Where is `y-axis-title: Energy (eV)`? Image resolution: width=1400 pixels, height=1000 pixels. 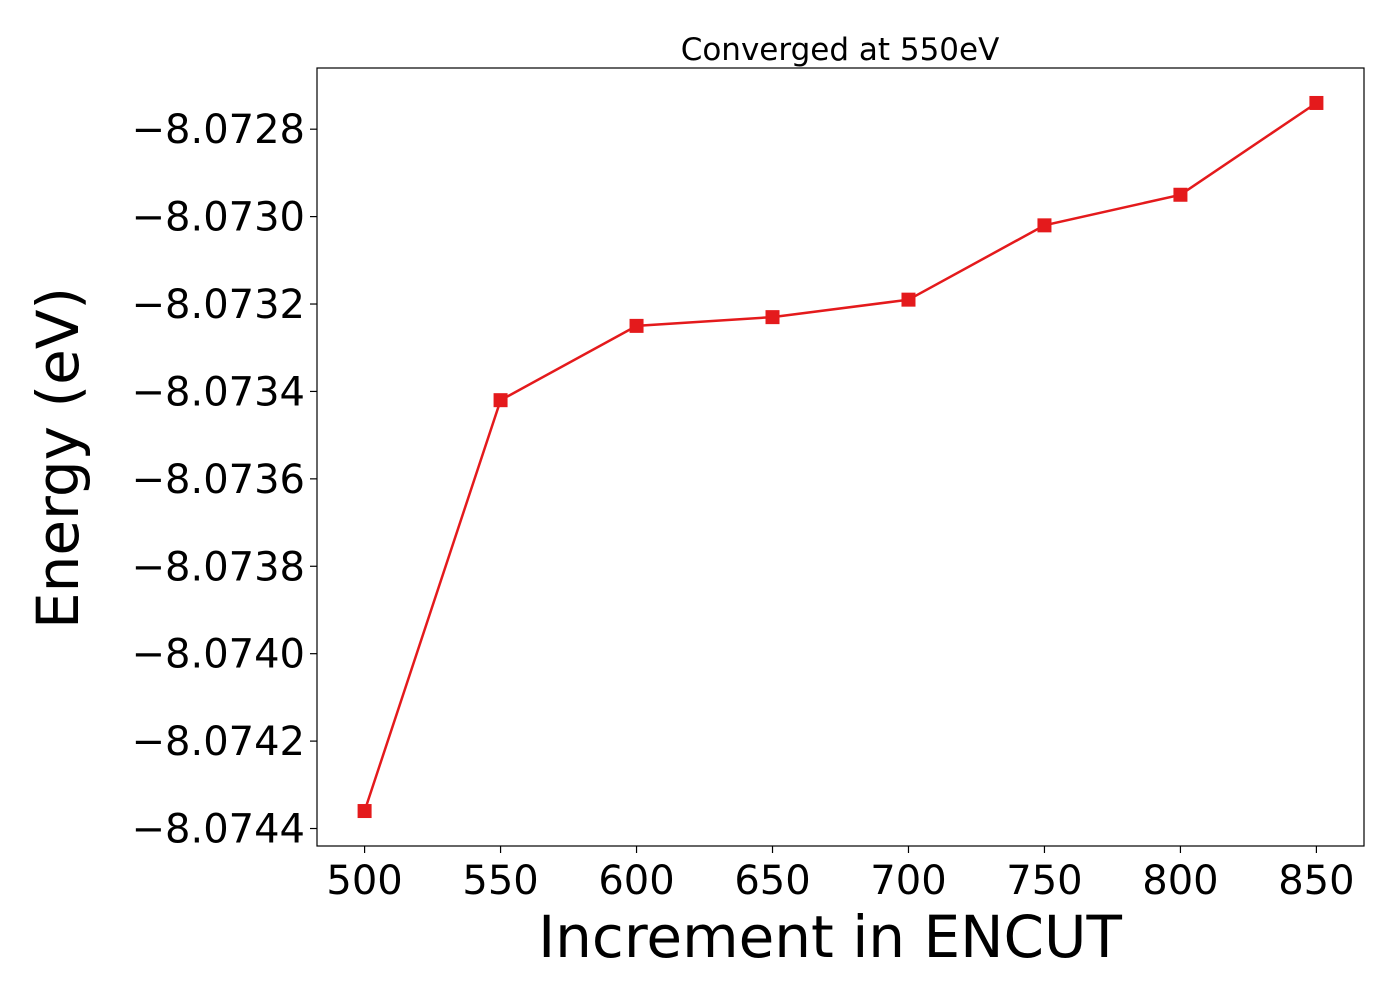 y-axis-title: Energy (eV) is located at coordinates (58, 458).